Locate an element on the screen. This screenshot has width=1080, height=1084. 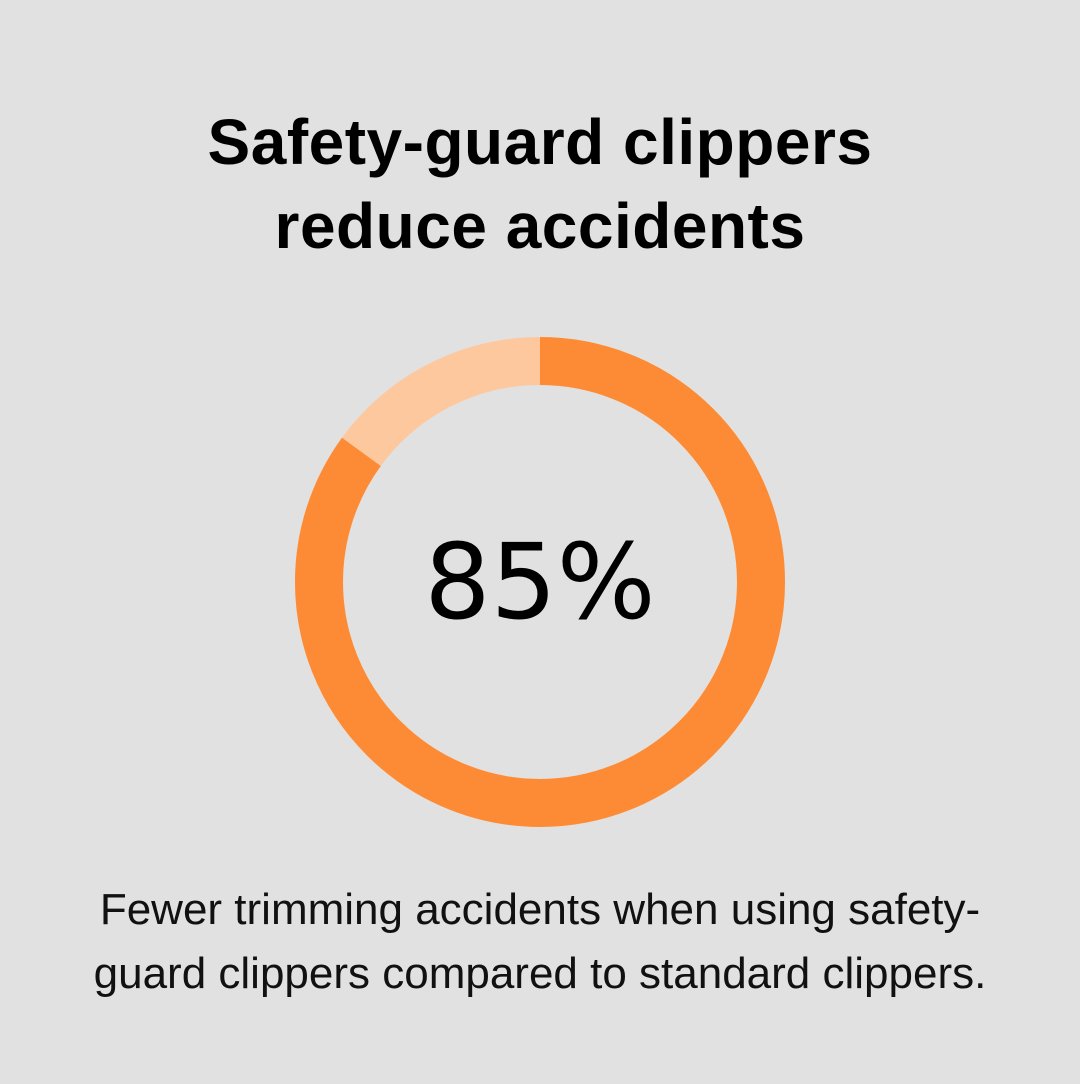
chart-title-line-1: Safety-guard clippers is located at coordinates (540, 142).